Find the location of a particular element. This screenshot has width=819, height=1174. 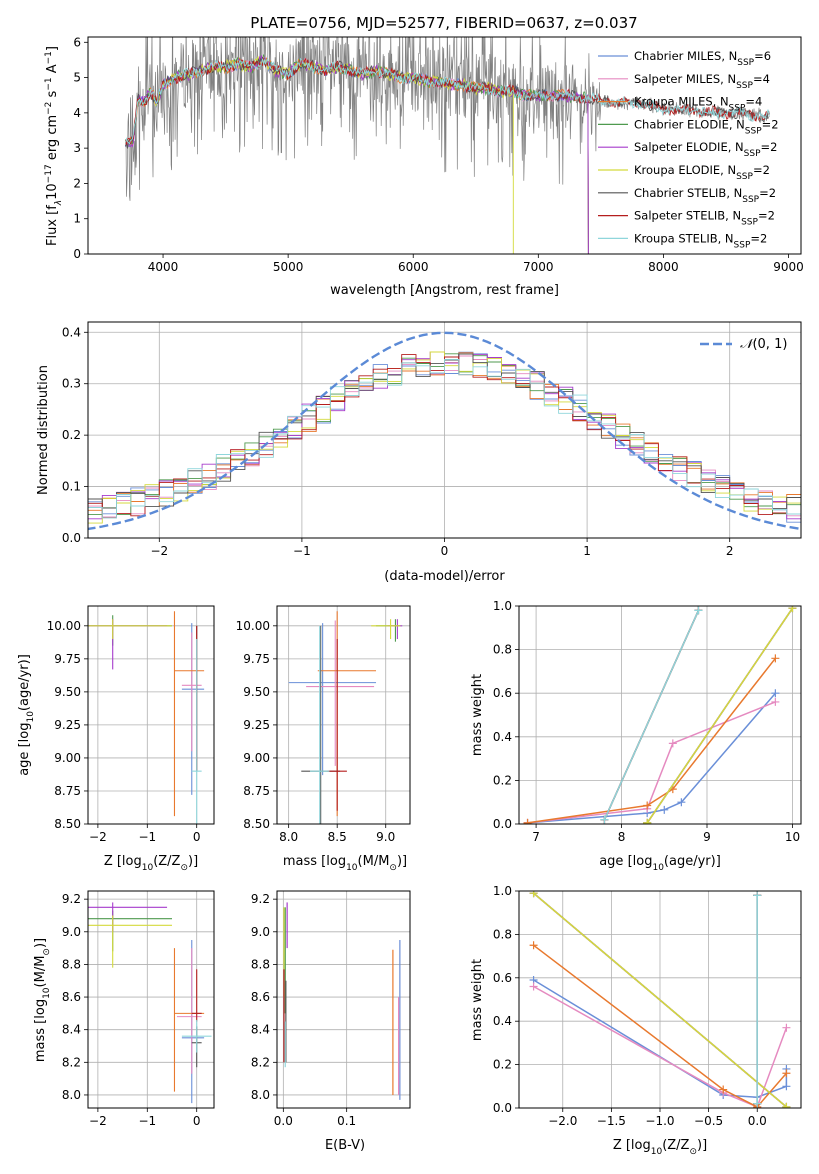

y-tick-label: 0.2 is located at coordinates (502, 1065).